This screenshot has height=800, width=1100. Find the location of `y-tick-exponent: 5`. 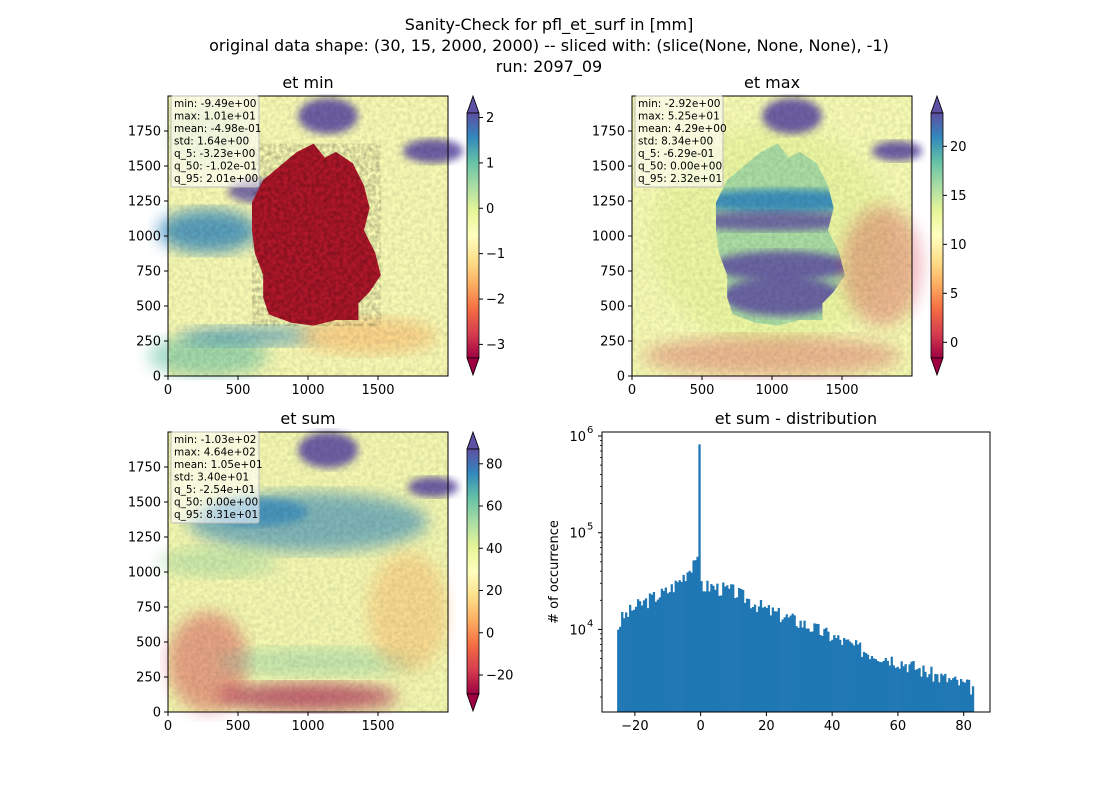

y-tick-exponent: 5 is located at coordinates (590, 527).